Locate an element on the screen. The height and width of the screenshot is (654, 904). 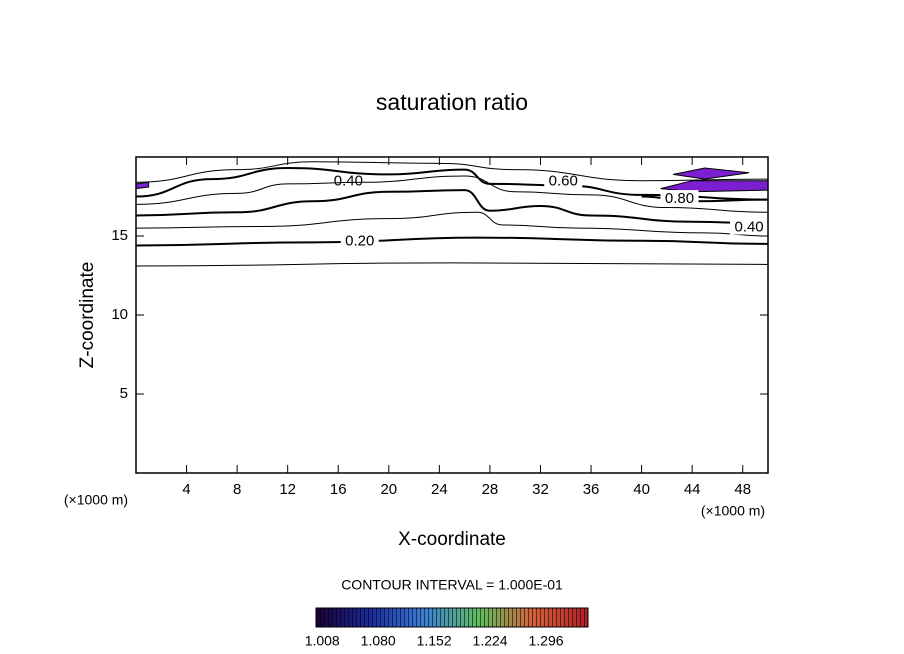
colorbar-tick-label: 1.080 is located at coordinates (378, 641).